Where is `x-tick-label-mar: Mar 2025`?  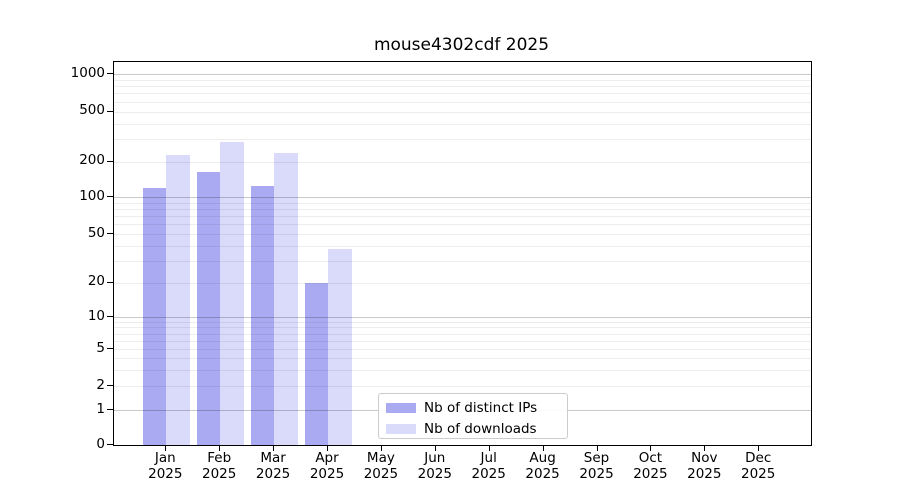 x-tick-label-mar: Mar 2025 is located at coordinates (273, 466).